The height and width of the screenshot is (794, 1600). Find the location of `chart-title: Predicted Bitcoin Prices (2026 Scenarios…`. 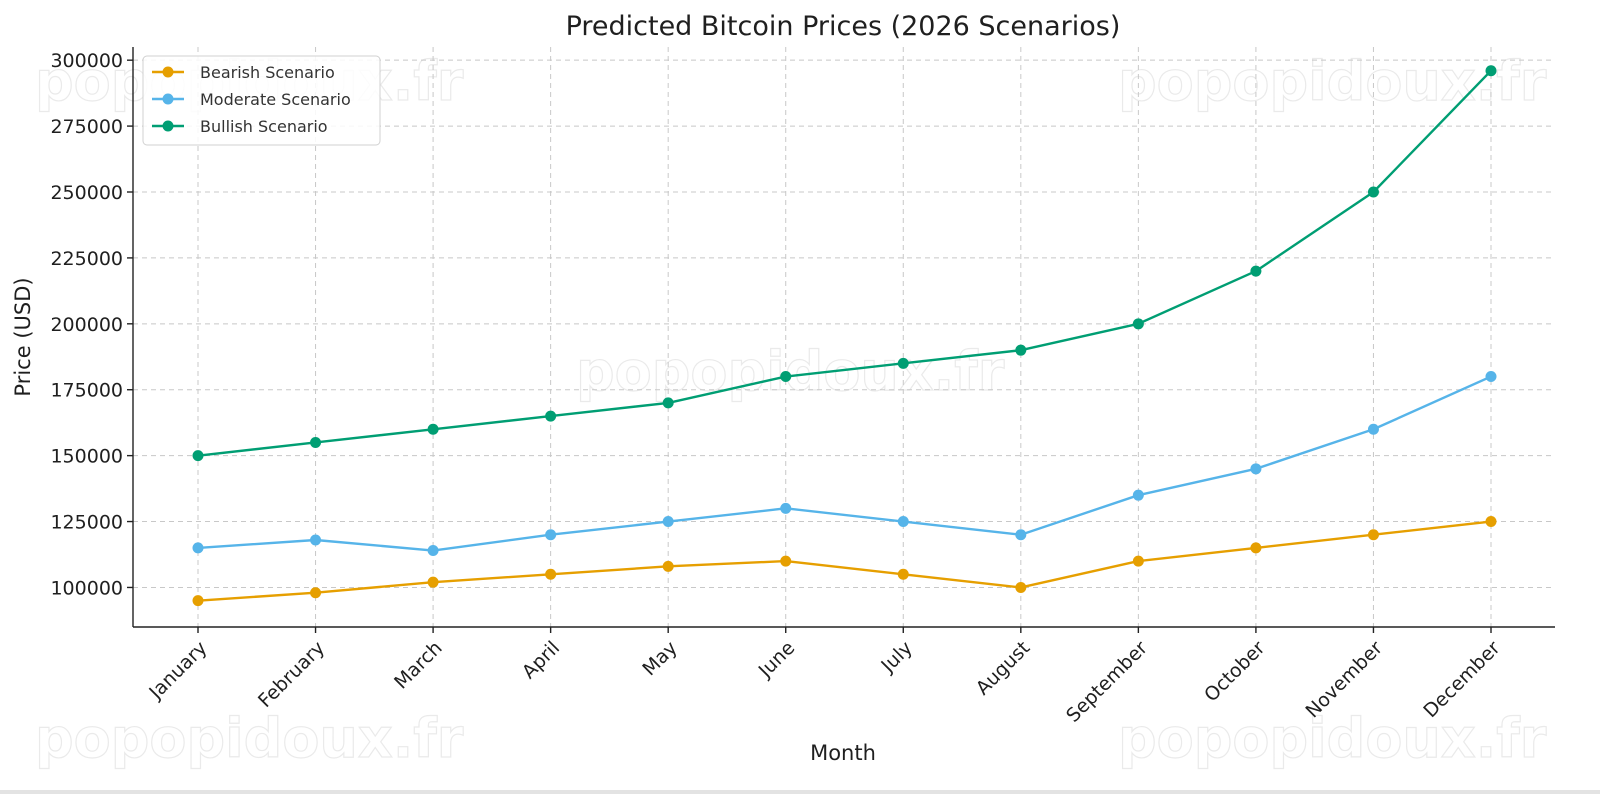

chart-title: Predicted Bitcoin Prices (2026 Scenarios… is located at coordinates (843, 26).